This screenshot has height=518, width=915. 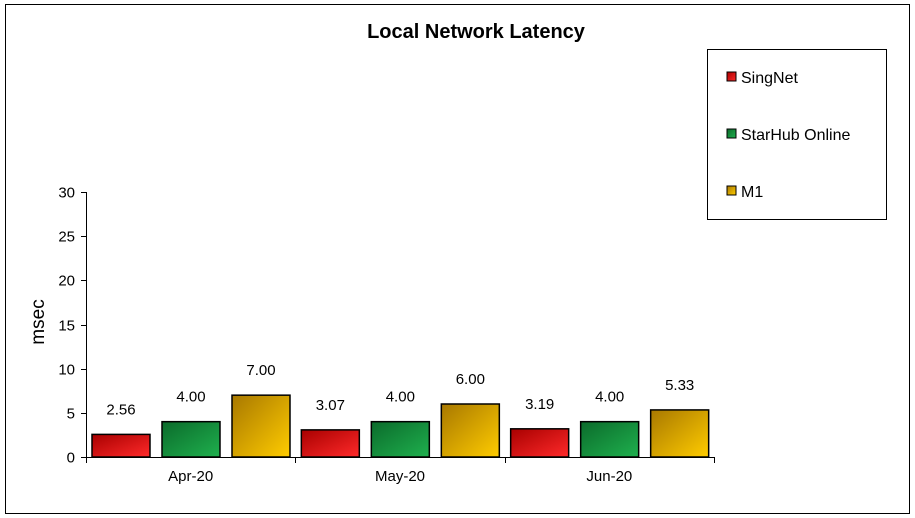 What do you see at coordinates (260, 370) in the screenshot?
I see `data-label: 7.00` at bounding box center [260, 370].